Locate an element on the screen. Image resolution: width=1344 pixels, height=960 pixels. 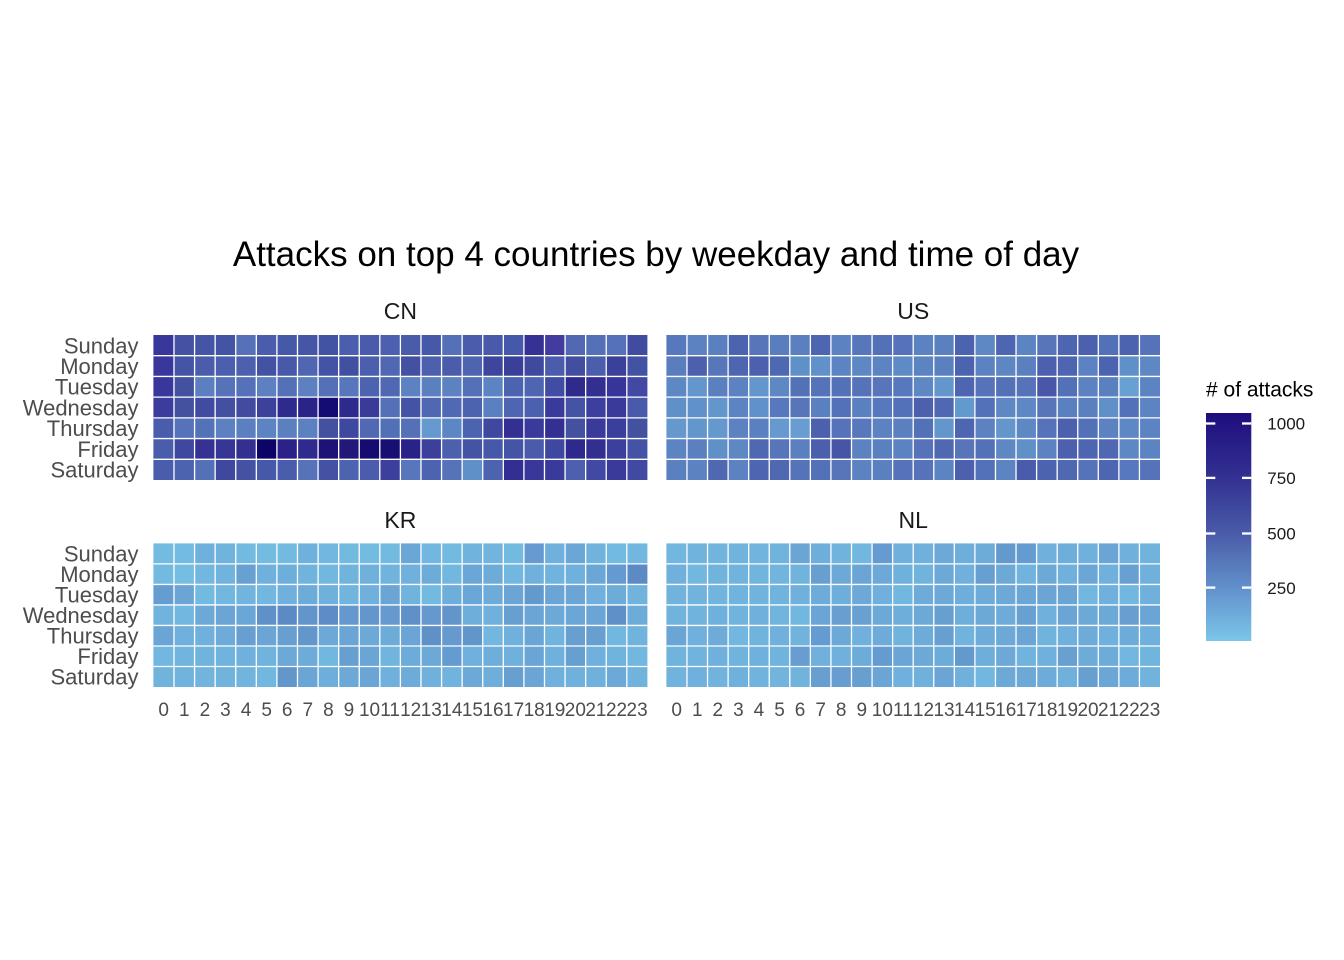
svg-text: 1000 is located at coordinates (1286, 424).